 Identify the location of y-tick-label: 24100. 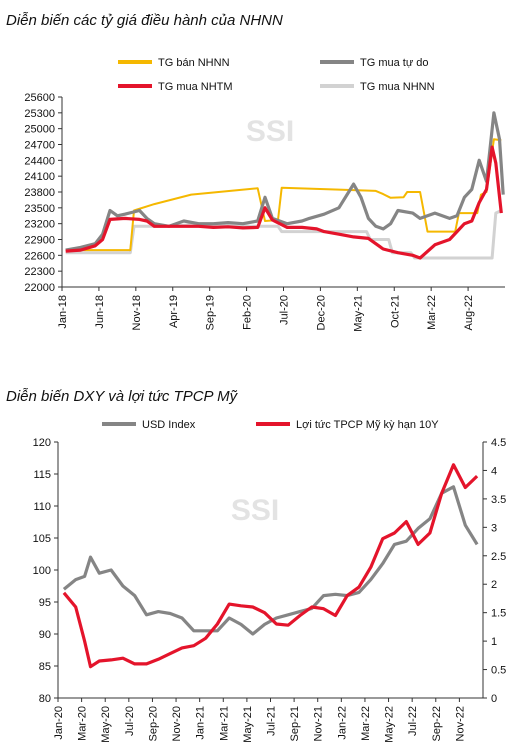
(39, 177).